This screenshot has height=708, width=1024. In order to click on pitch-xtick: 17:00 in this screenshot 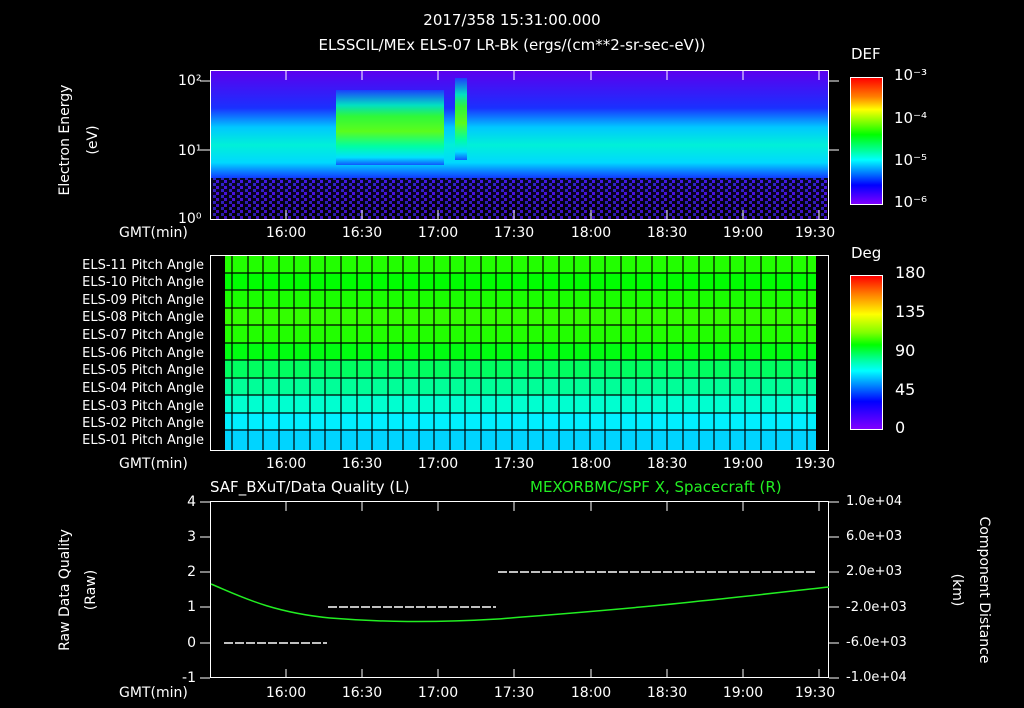, I will do `click(438, 464)`.